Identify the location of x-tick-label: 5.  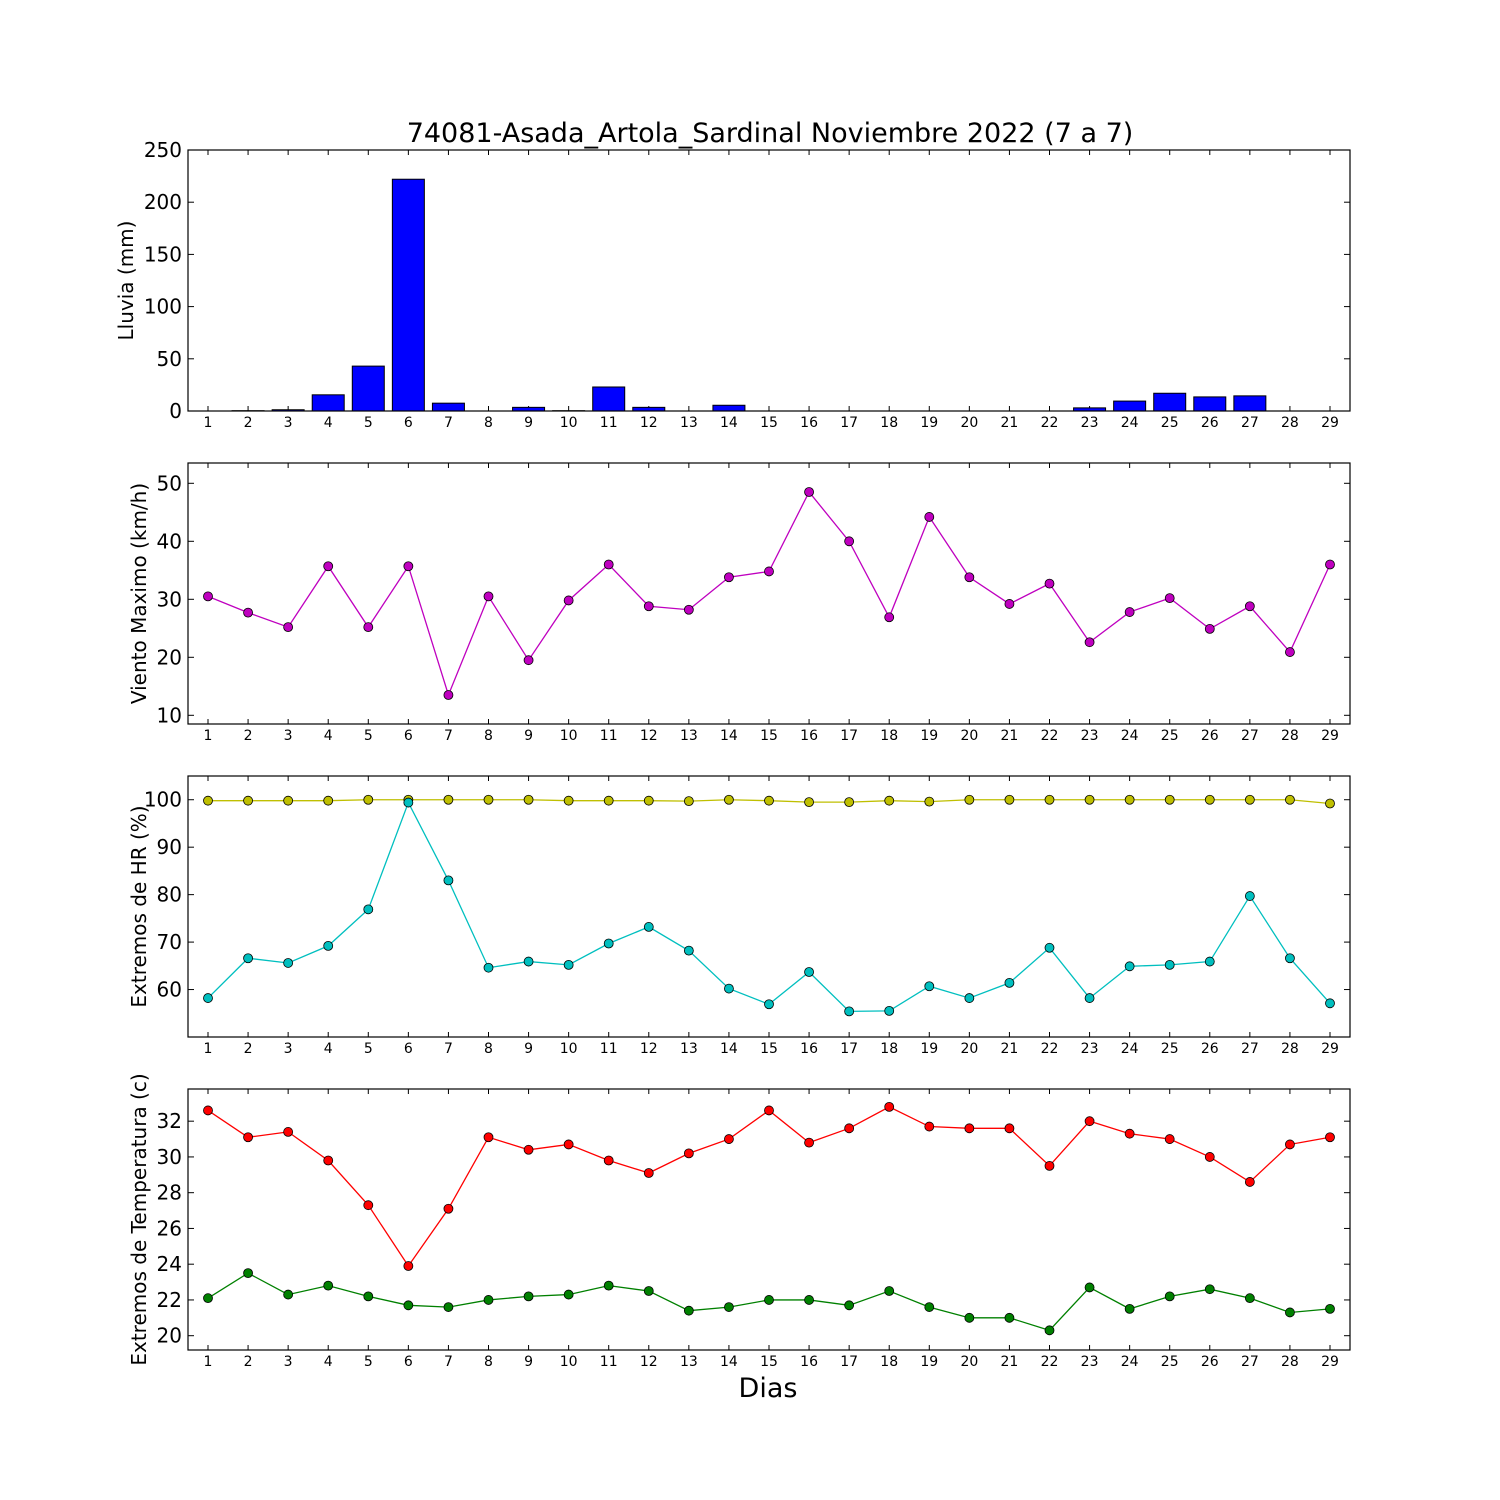
(368, 423).